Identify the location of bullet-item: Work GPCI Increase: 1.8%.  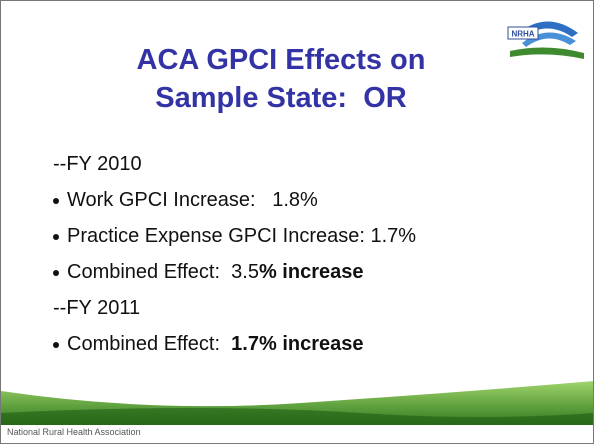
(234, 200).